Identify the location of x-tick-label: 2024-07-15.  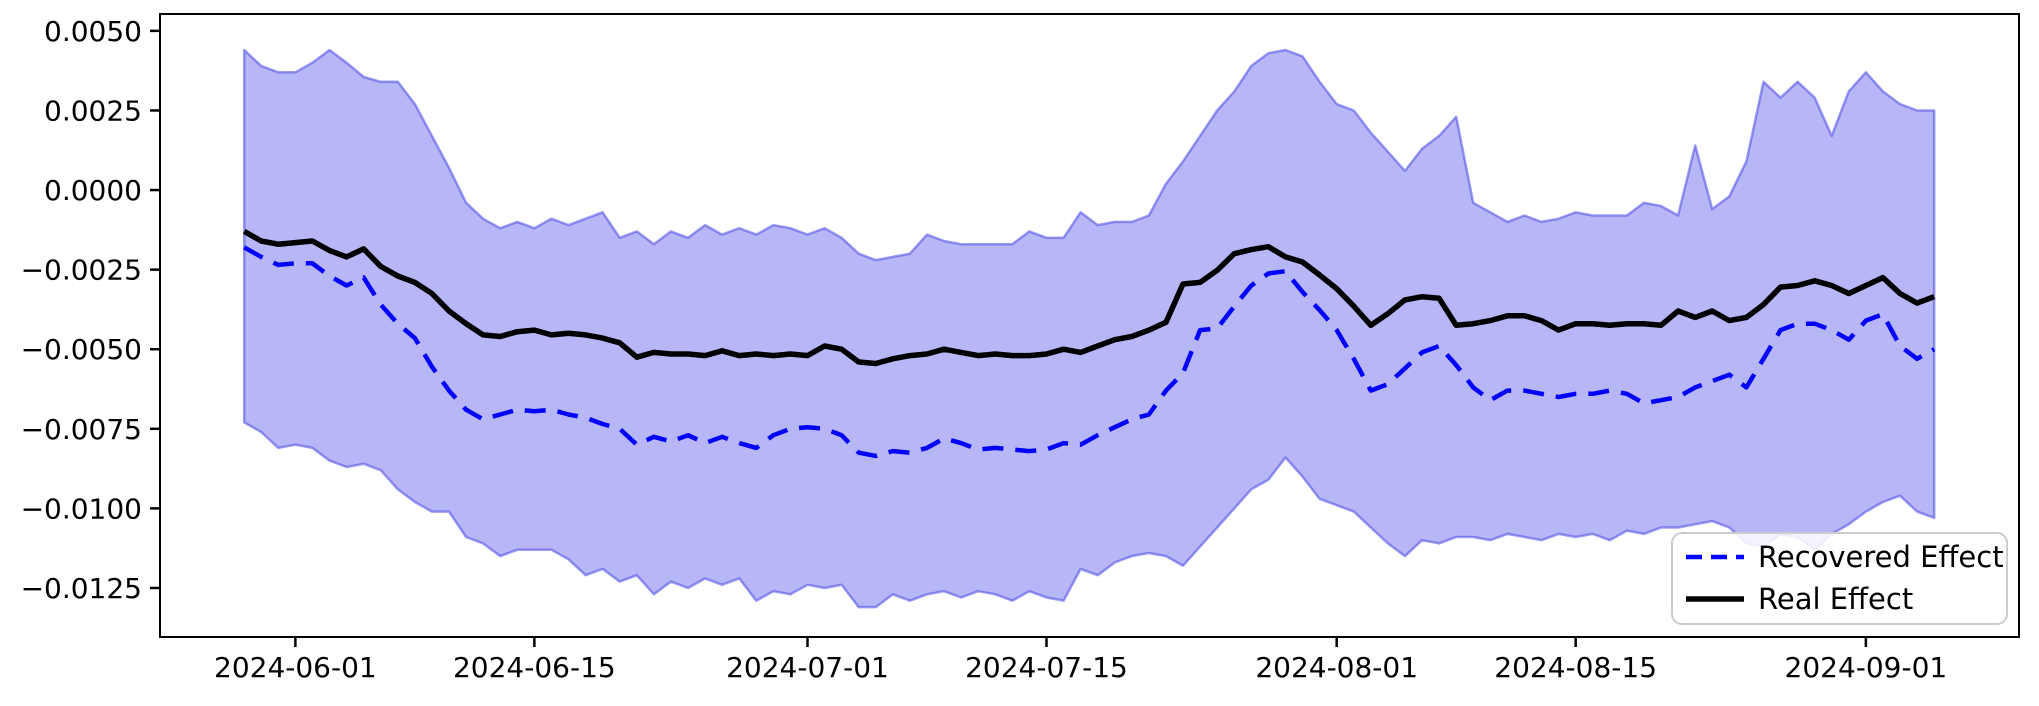
(1046, 667).